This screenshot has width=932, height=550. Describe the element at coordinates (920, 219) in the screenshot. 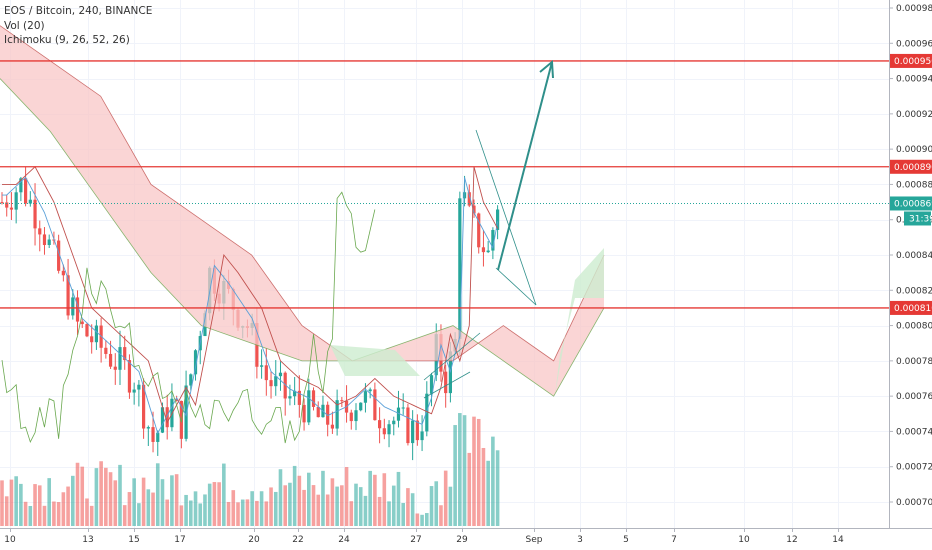

I see `countdown-label: 31:39` at that location.